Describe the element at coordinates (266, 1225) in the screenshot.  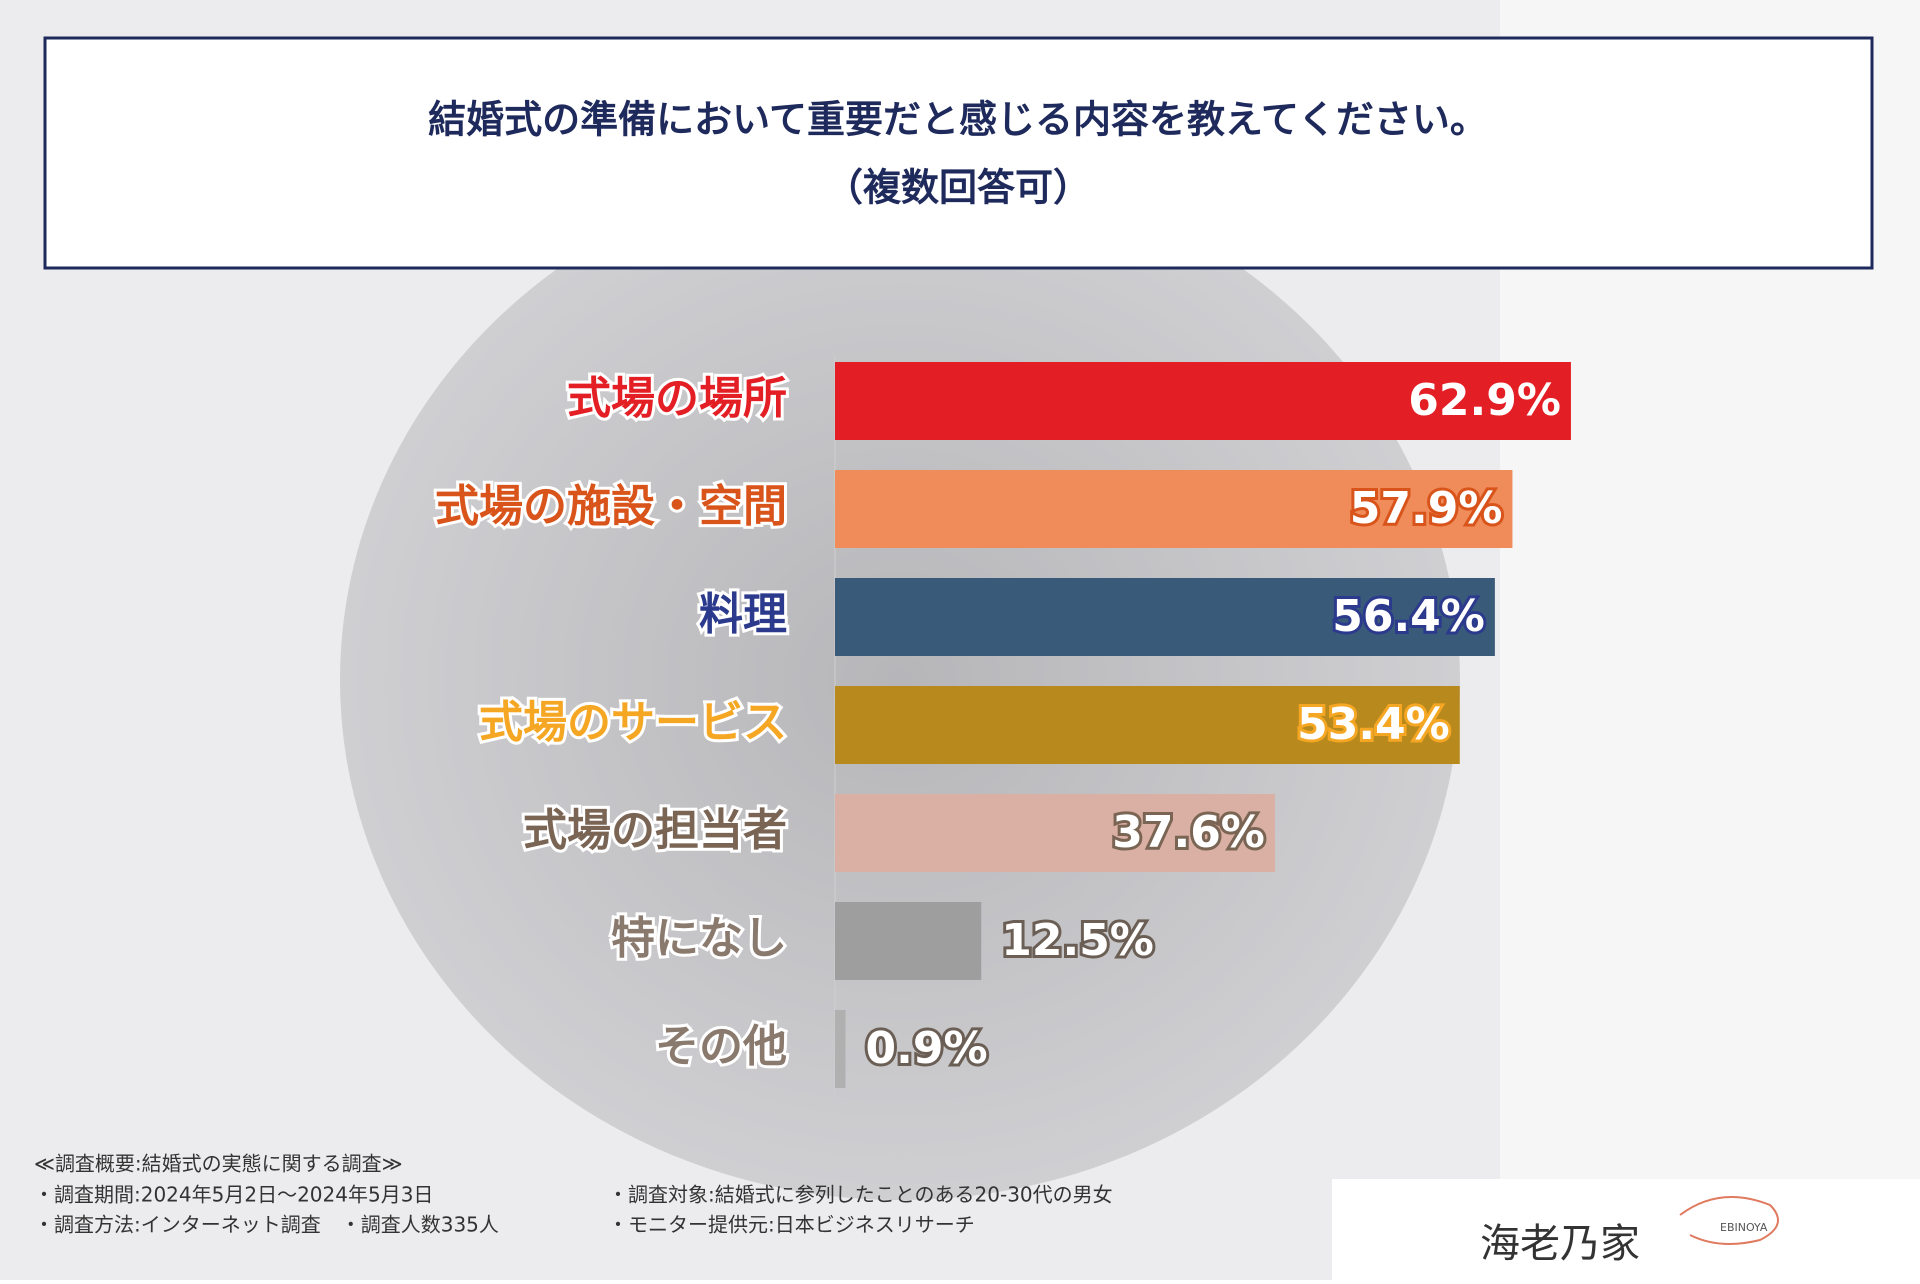
I see `footnote: ・調査方法:インターネット調査 ・調査人数335人` at that location.